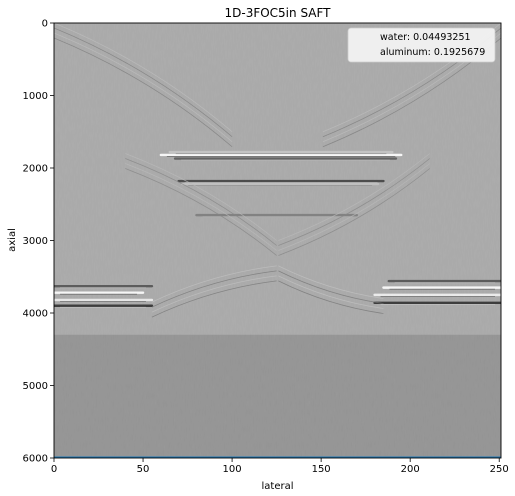 This screenshot has height=496, width=515. I want to click on y-tick-label: 0, so click(45, 24).